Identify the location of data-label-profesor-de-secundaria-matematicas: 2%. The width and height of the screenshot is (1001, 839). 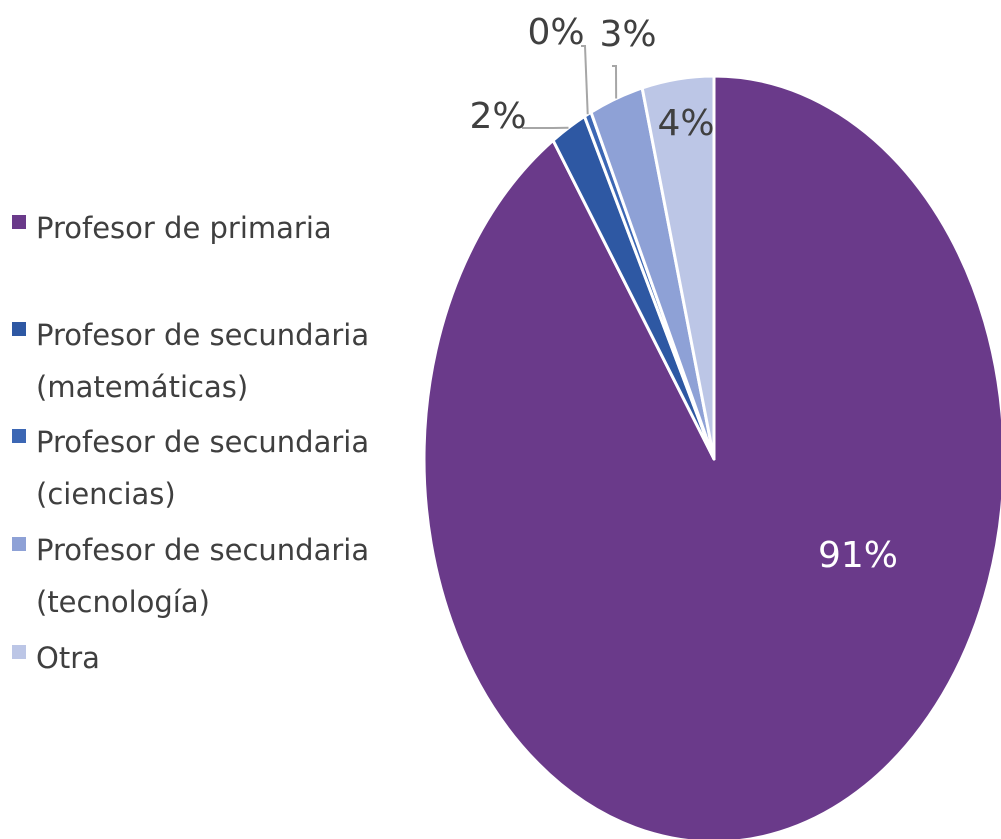
(497, 116).